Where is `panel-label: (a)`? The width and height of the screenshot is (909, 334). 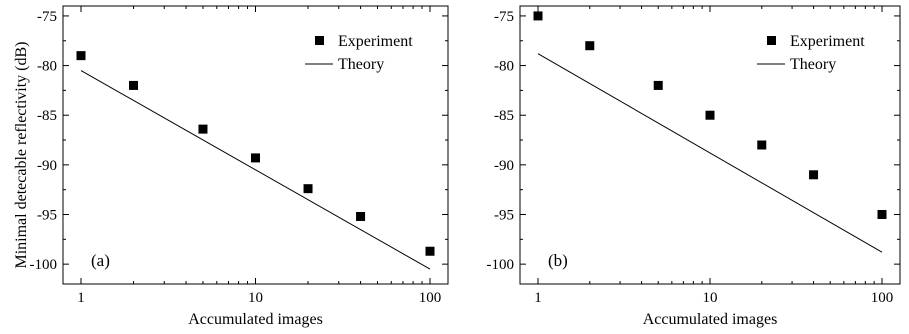
panel-label: (a) is located at coordinates (100, 260).